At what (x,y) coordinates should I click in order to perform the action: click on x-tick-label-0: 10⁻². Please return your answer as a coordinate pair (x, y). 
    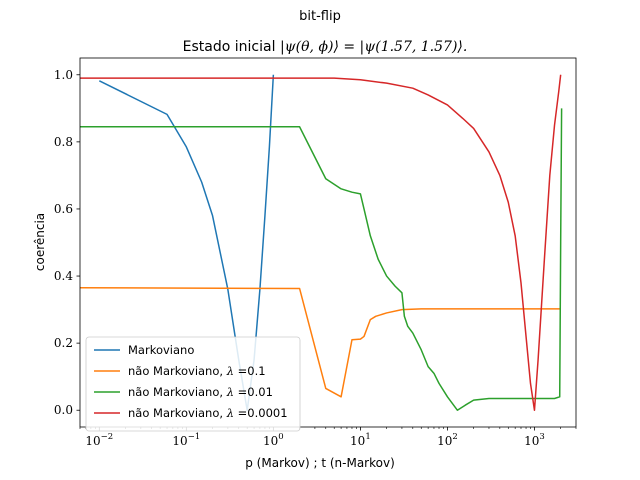
    Looking at the image, I should click on (99, 440).